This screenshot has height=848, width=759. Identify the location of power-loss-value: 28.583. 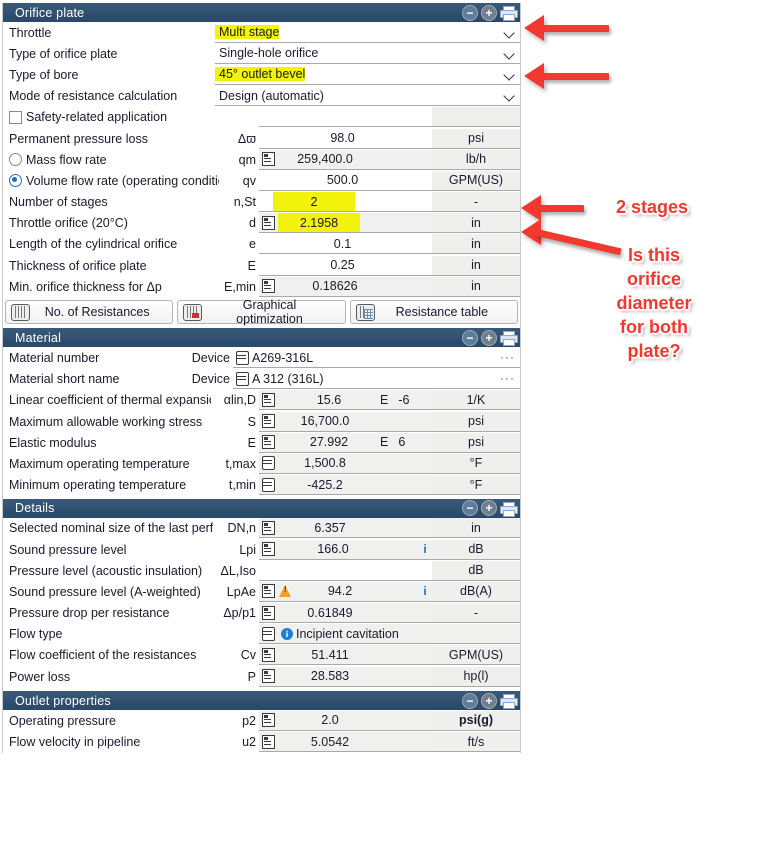
(345, 676).